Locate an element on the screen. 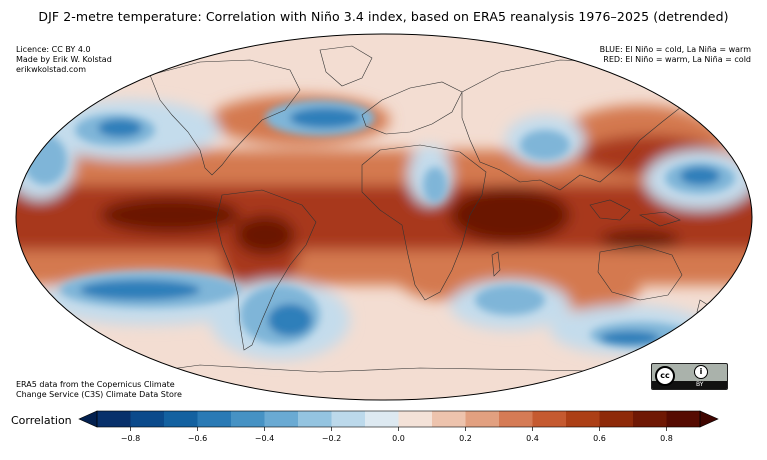  cc-icon: cc is located at coordinates (665, 376).